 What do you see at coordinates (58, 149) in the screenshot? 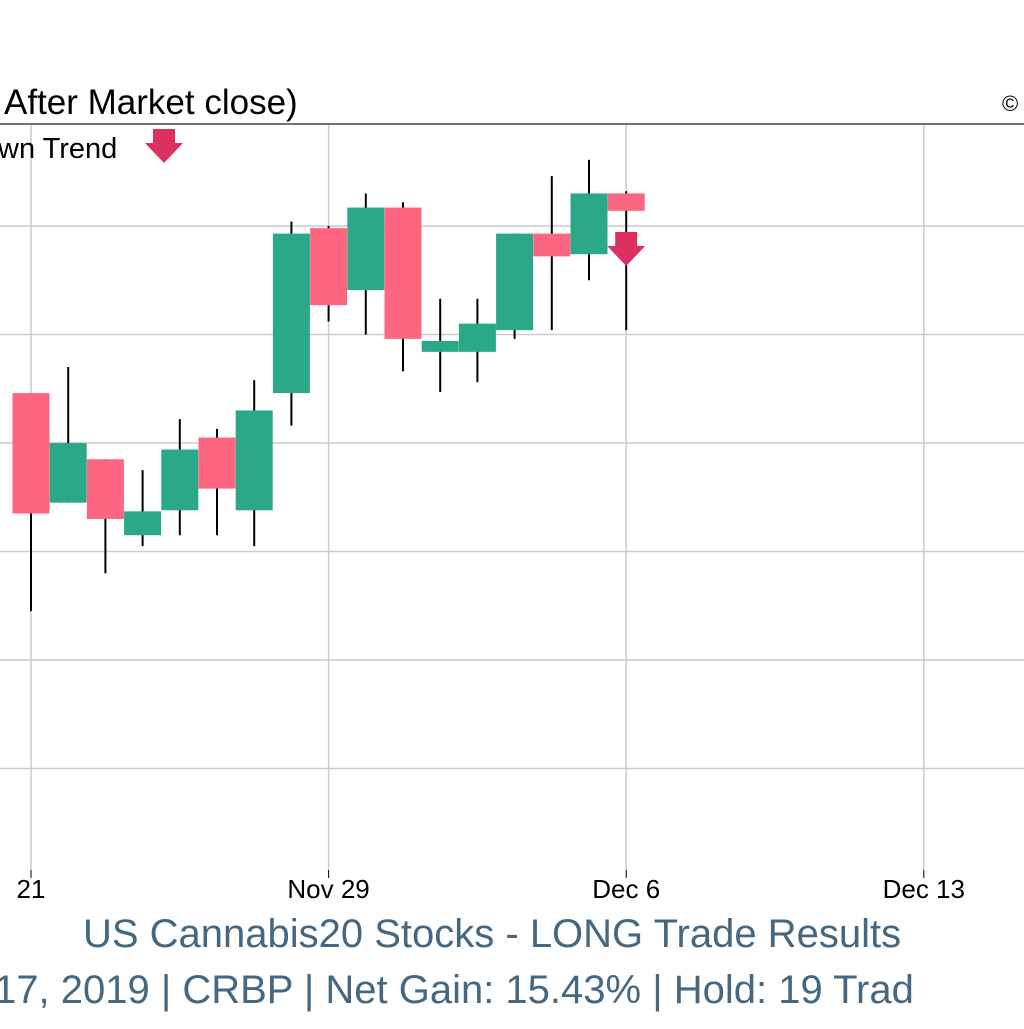
I see `legend-label: wn Trend` at bounding box center [58, 149].